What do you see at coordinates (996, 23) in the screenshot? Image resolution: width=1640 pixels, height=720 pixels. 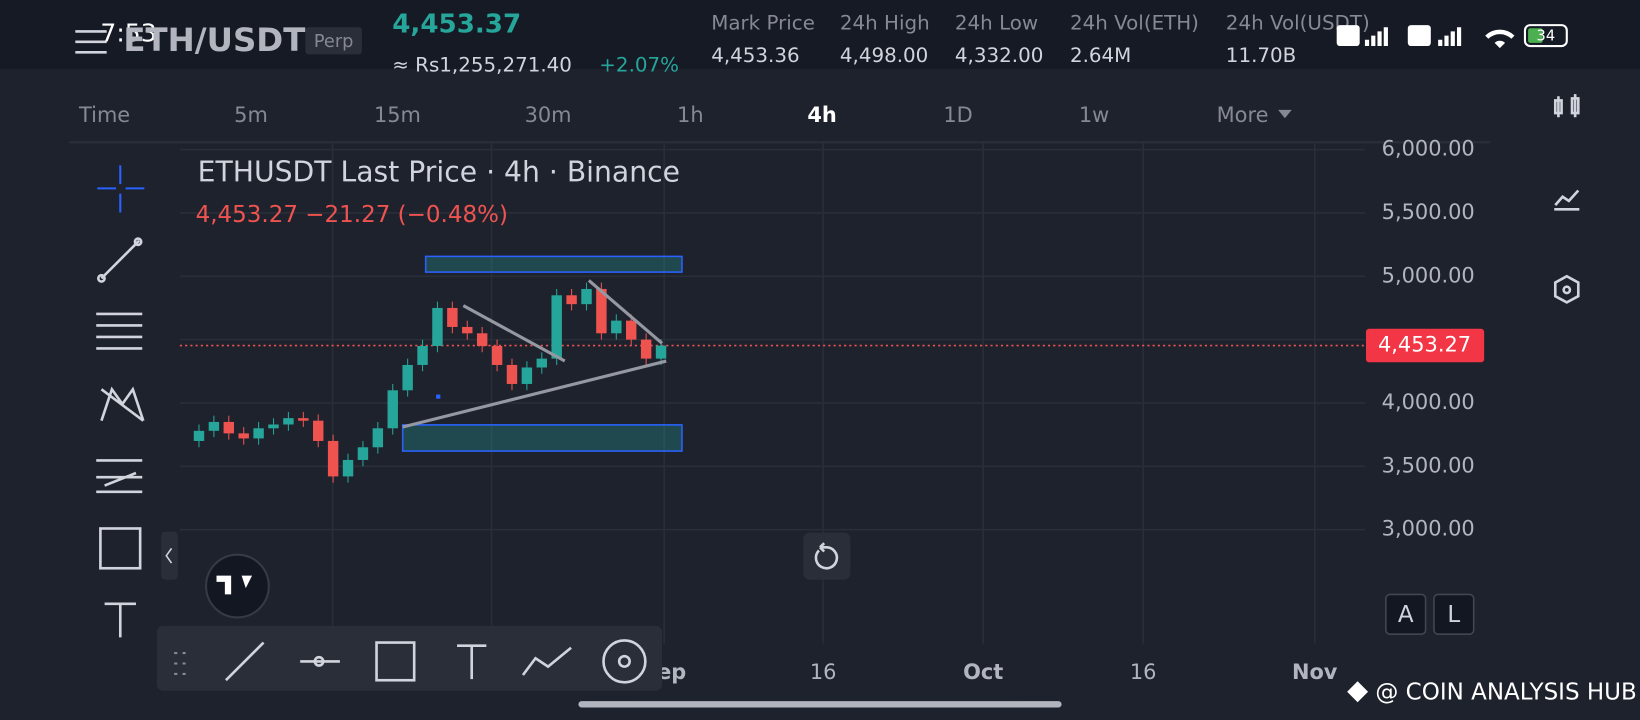 I see `stat-label: 24h Low` at bounding box center [996, 23].